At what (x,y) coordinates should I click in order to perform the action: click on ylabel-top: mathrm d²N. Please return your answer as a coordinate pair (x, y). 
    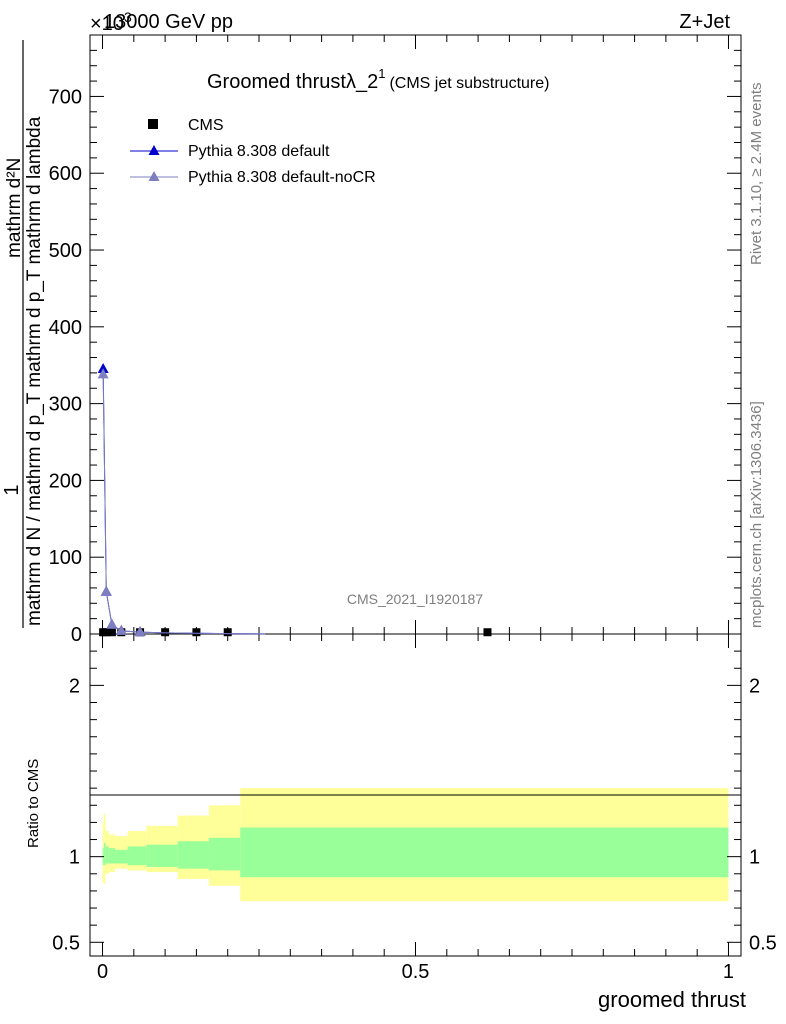
    Looking at the image, I should click on (14, 208).